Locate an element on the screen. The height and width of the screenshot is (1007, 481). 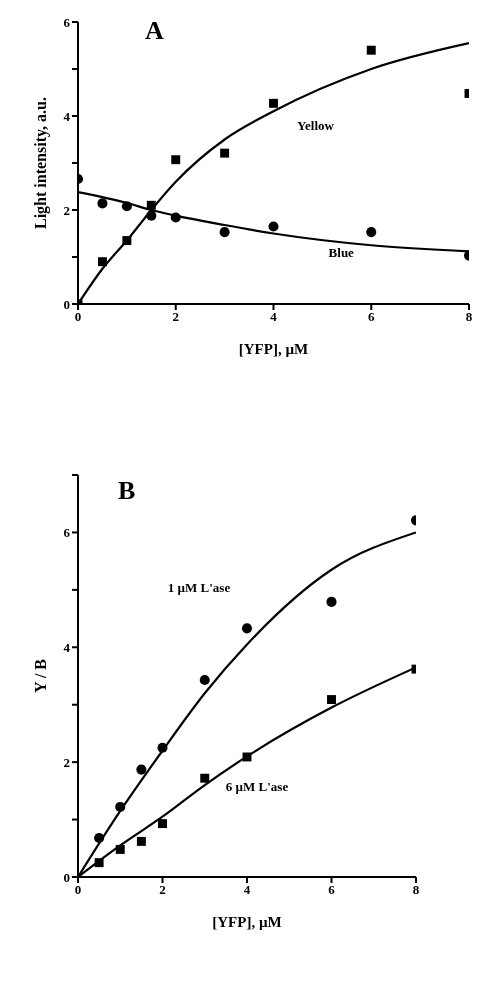
series-label: 6 µM L'ase is located at coordinates (257, 787).